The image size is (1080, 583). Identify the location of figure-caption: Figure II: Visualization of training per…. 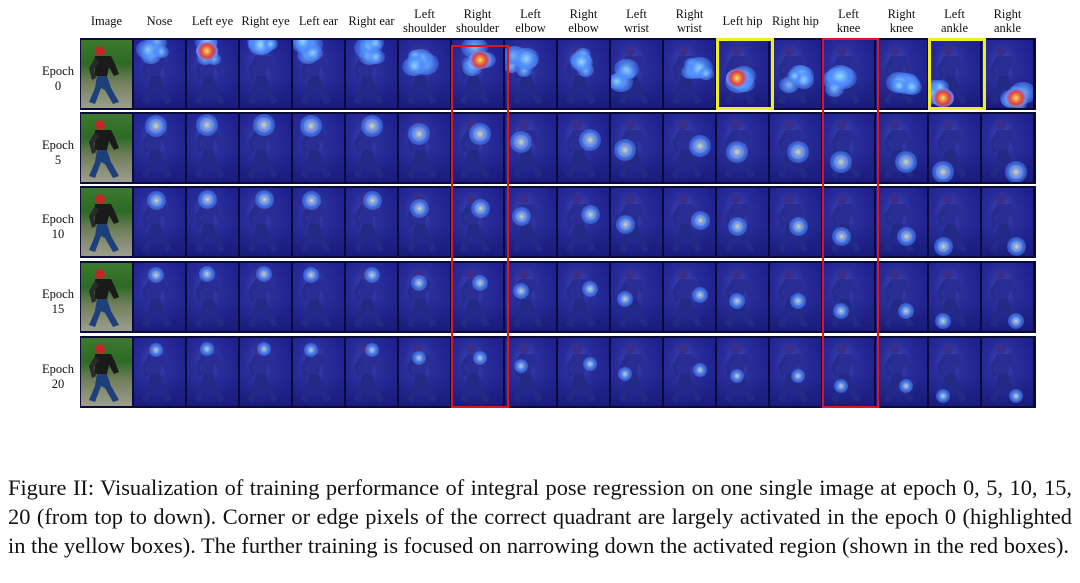
(540, 517).